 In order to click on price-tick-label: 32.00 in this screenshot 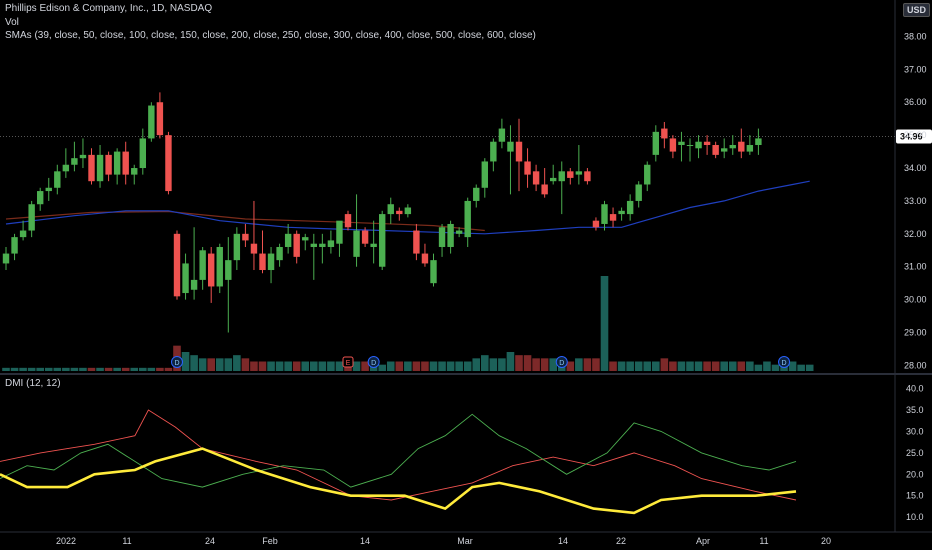, I will do `click(915, 234)`.